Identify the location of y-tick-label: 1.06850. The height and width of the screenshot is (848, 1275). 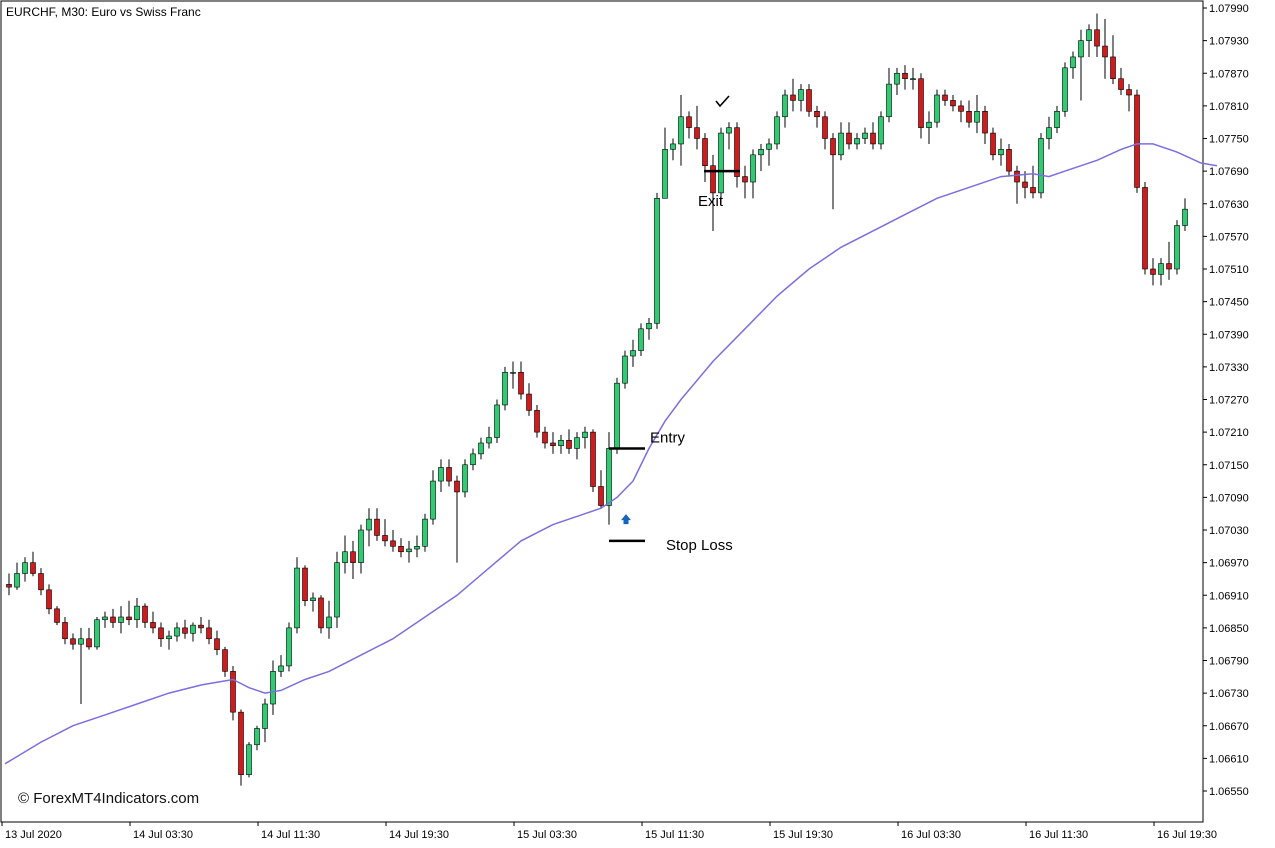
(1229, 629).